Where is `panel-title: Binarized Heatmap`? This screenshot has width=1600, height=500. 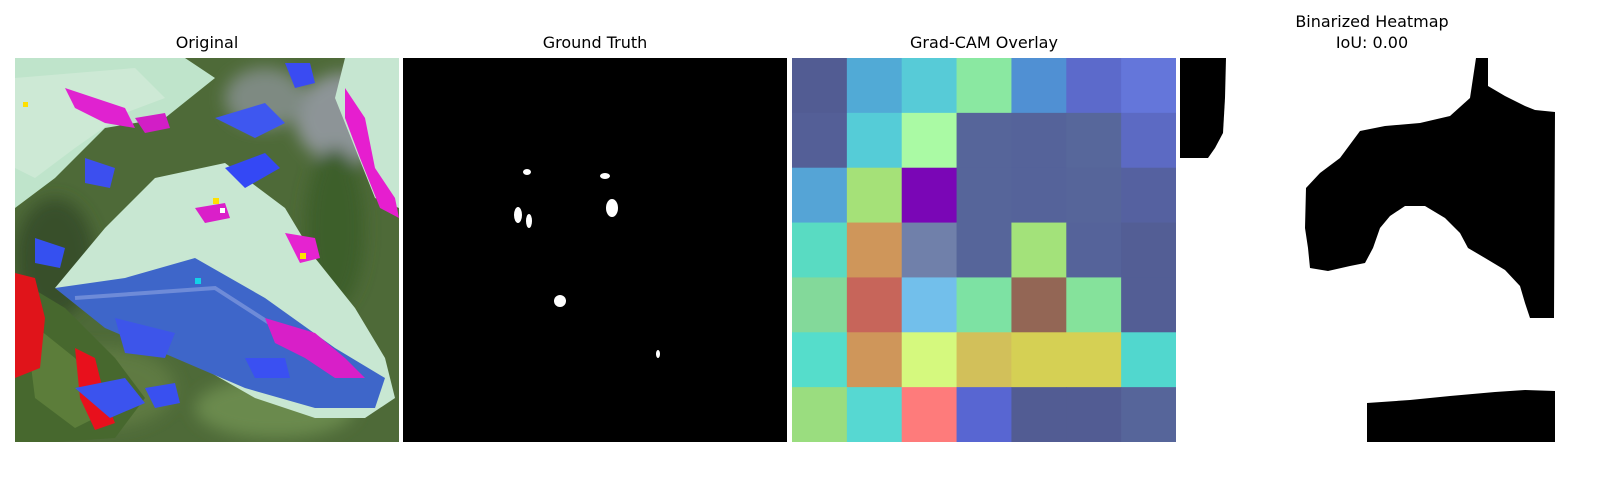
panel-title: Binarized Heatmap is located at coordinates (1372, 21).